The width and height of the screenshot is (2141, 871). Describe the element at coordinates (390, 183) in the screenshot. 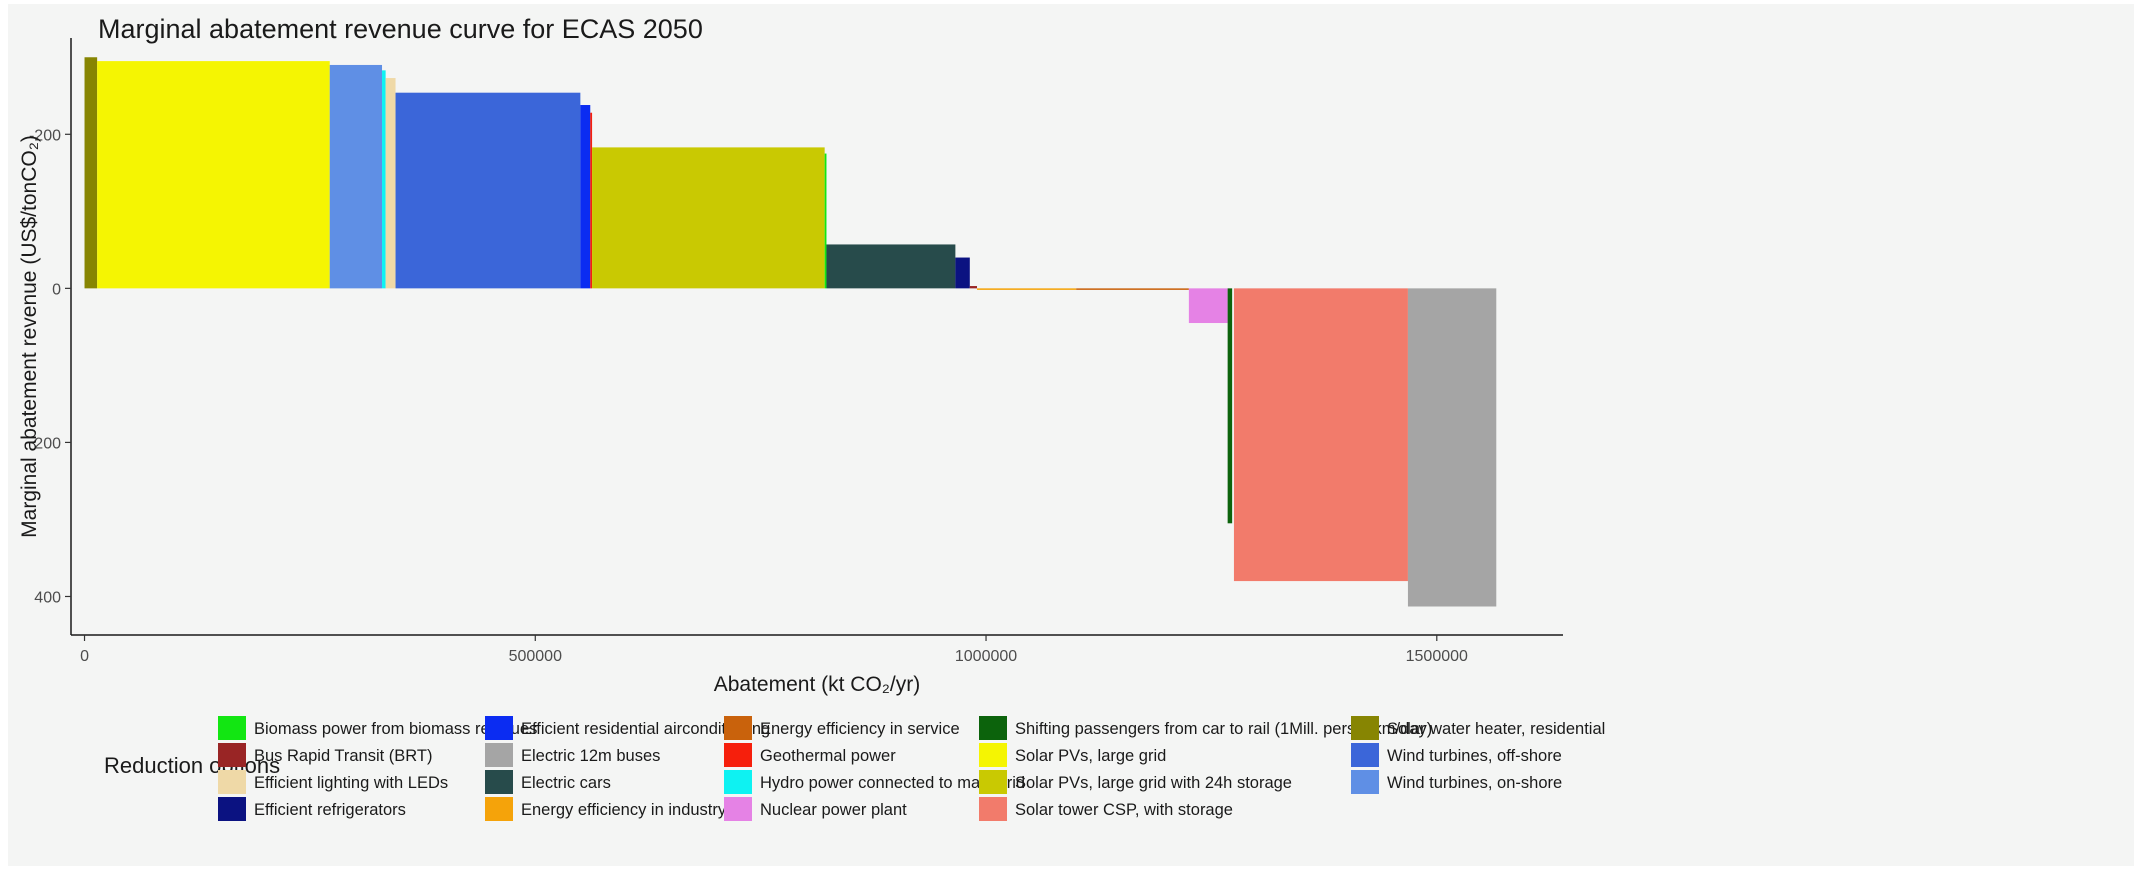

I see `bar-efficient-lighting-with-leds` at that location.